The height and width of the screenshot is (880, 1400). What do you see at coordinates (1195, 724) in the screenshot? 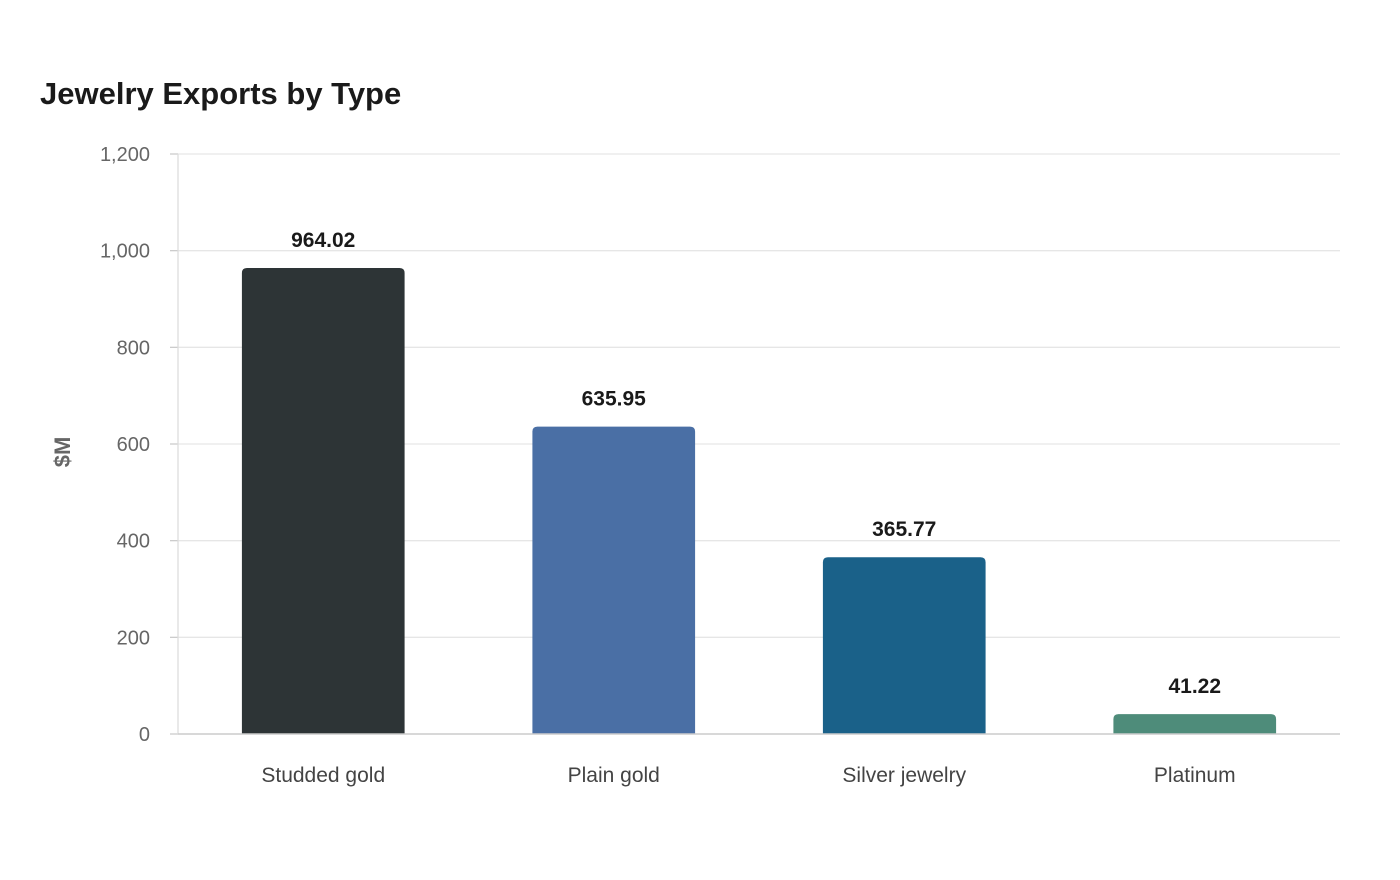
I see `bar-platinum` at bounding box center [1195, 724].